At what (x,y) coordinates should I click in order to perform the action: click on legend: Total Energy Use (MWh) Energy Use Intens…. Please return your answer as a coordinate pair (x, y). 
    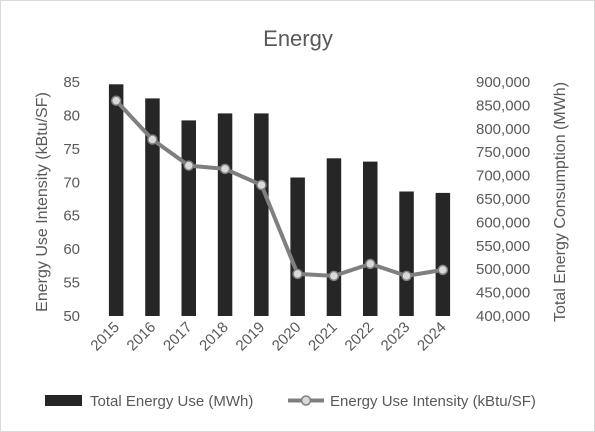
    Looking at the image, I should click on (290, 401).